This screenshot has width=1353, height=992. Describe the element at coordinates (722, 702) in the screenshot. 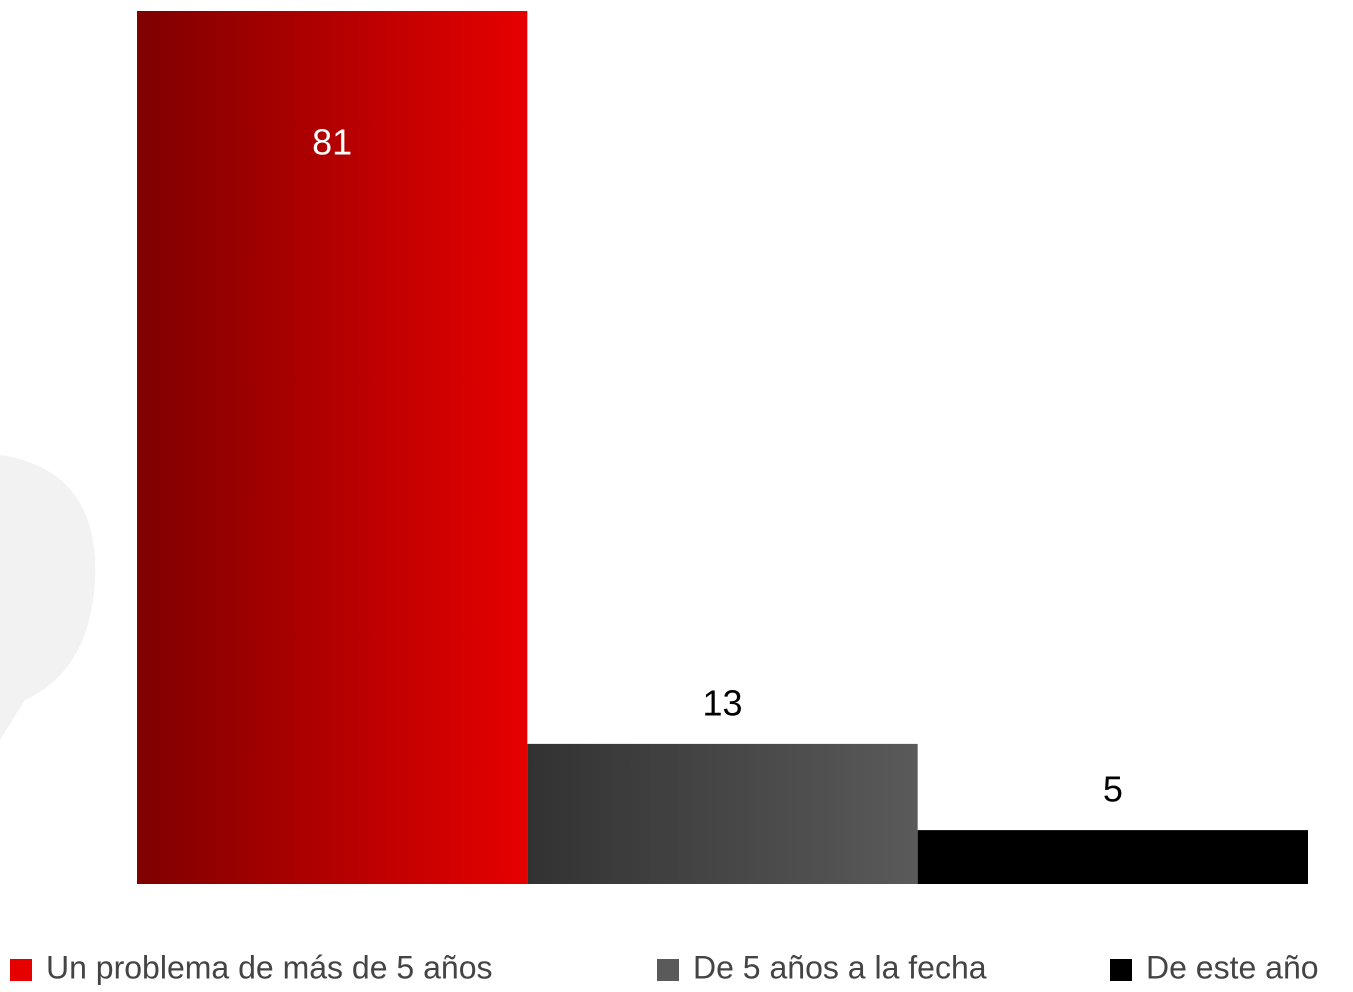

I see `data-label: 13` at that location.